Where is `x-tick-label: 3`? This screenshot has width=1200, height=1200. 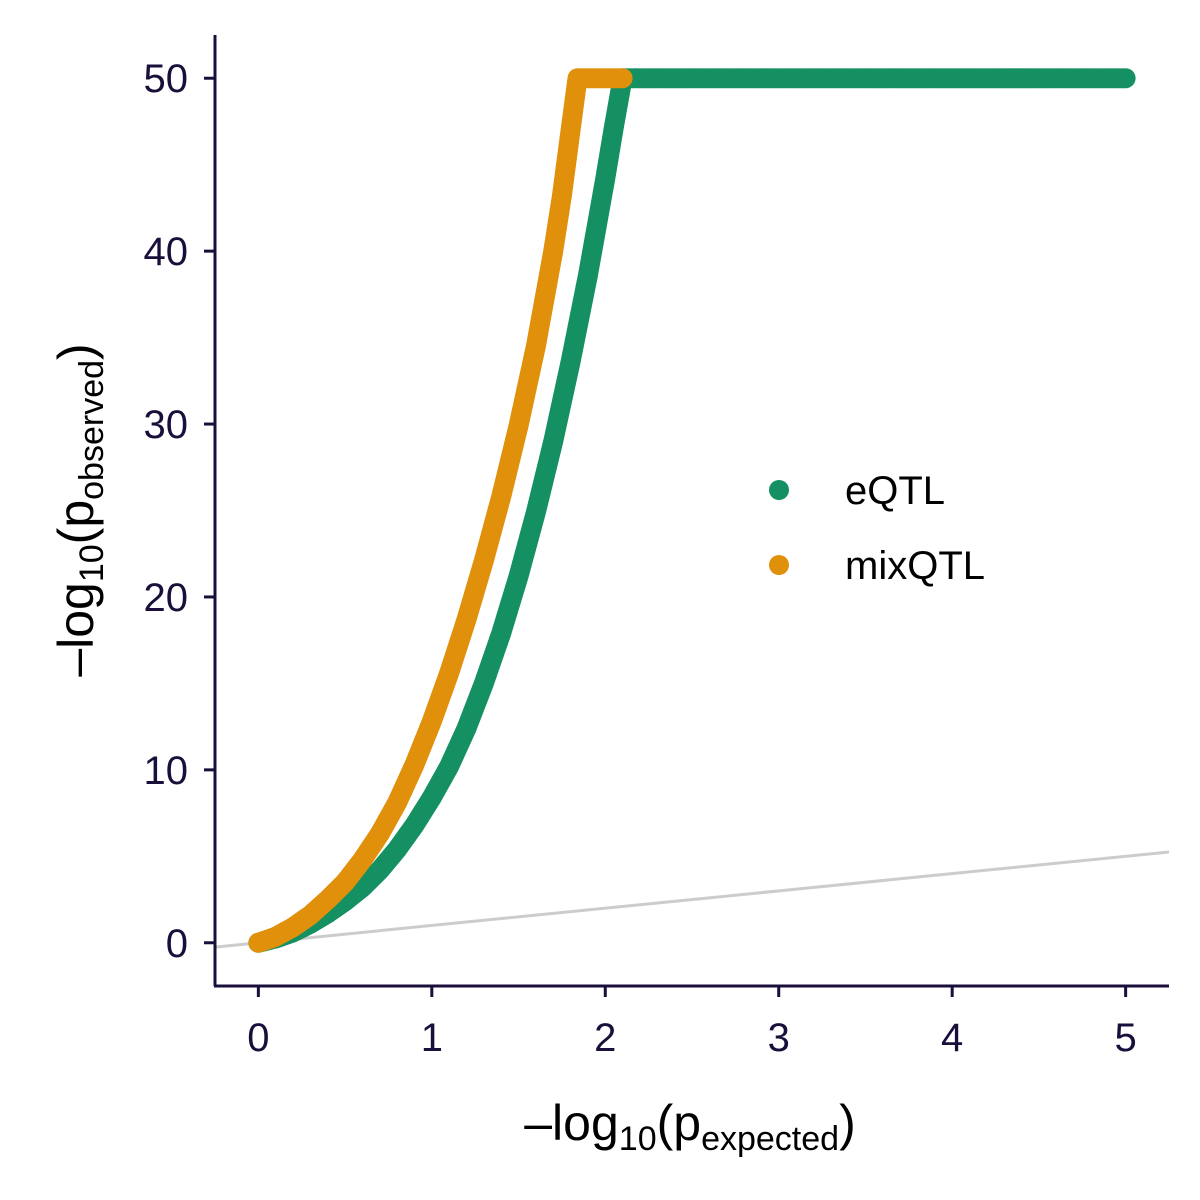 x-tick-label: 3 is located at coordinates (779, 1038).